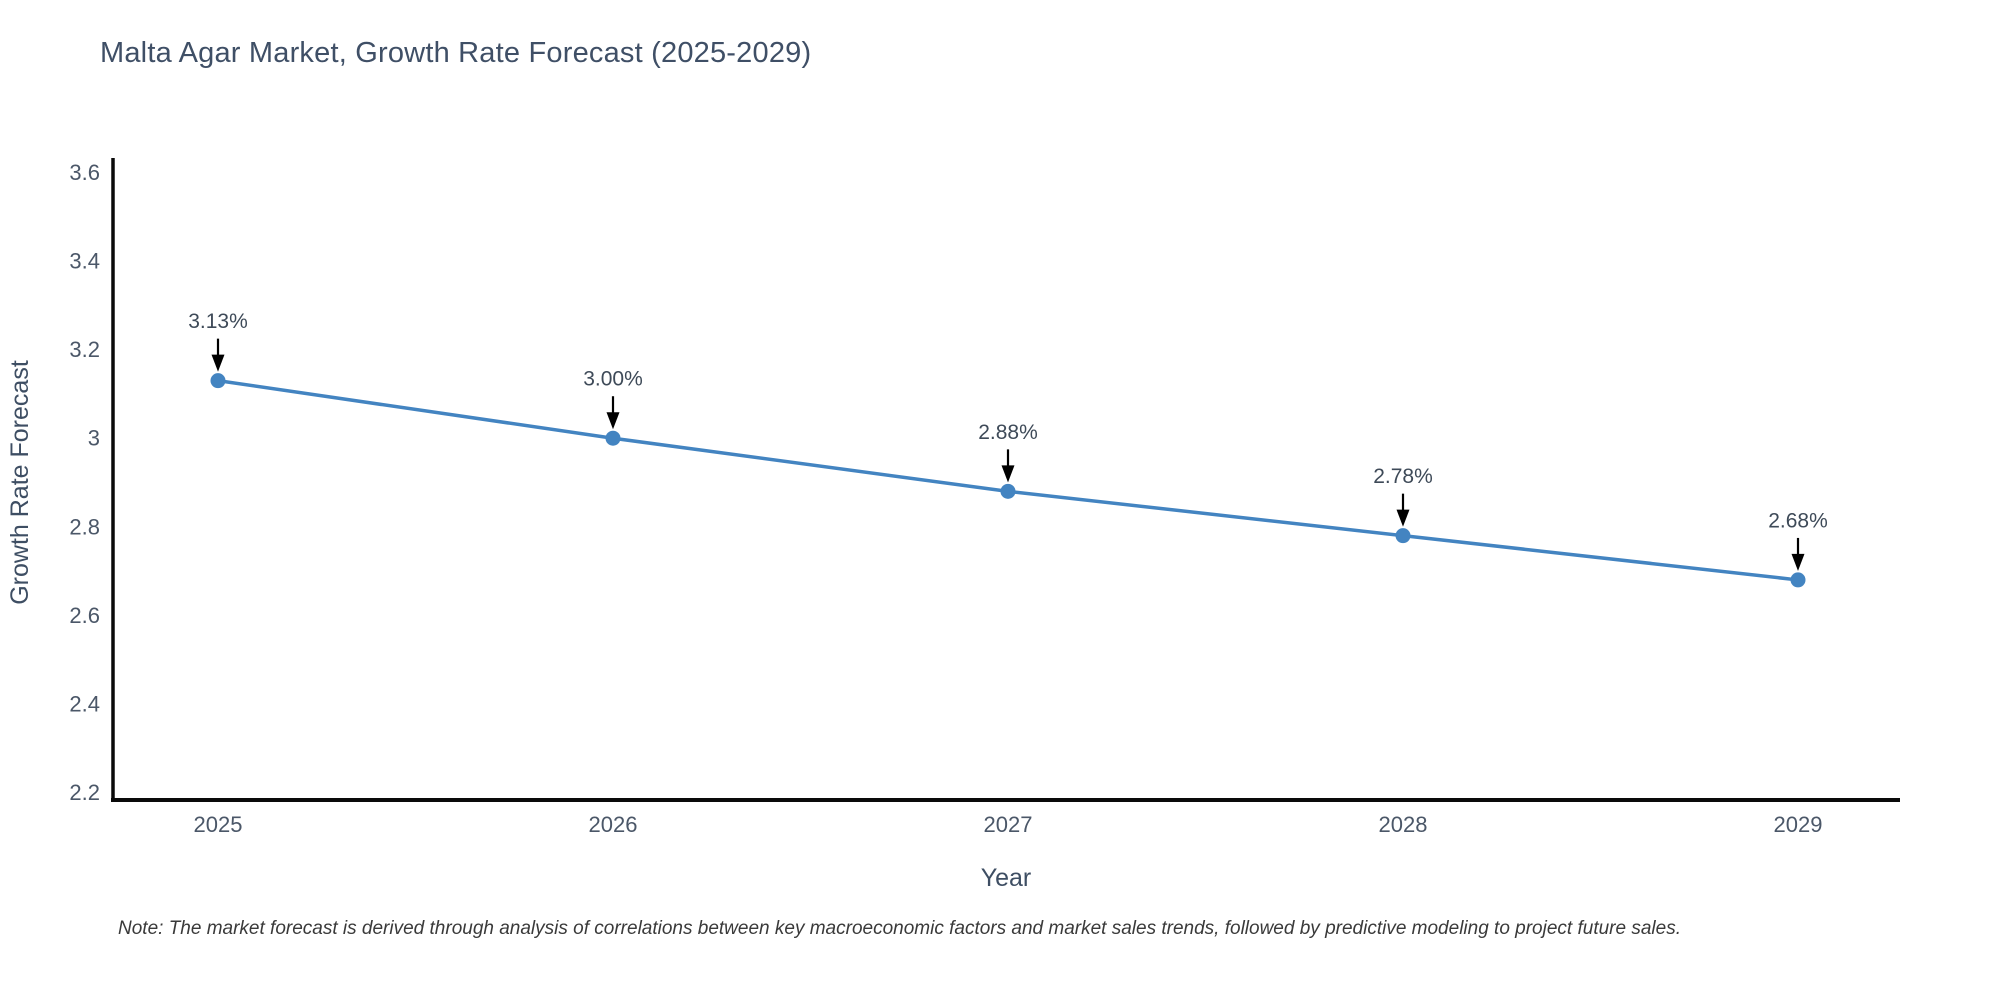 The width and height of the screenshot is (2000, 1000). What do you see at coordinates (84, 703) in the screenshot?
I see `y-tick-label: 2.4` at bounding box center [84, 703].